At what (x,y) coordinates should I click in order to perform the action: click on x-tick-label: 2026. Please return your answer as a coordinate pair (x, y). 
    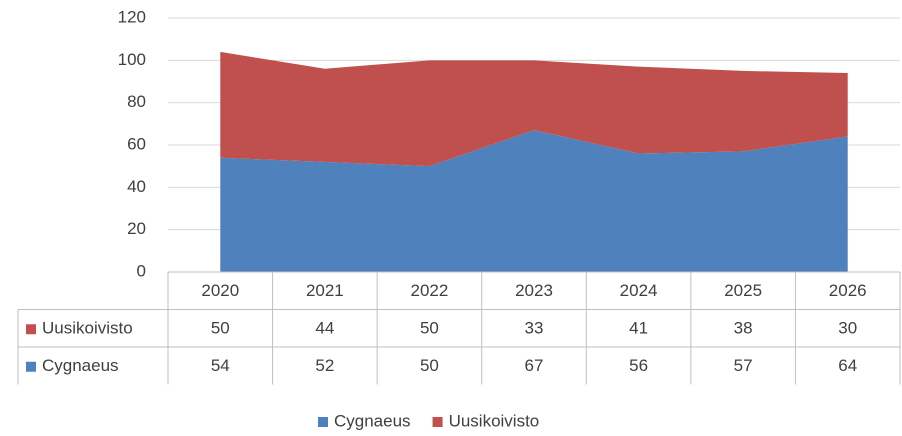
    Looking at the image, I should click on (848, 290).